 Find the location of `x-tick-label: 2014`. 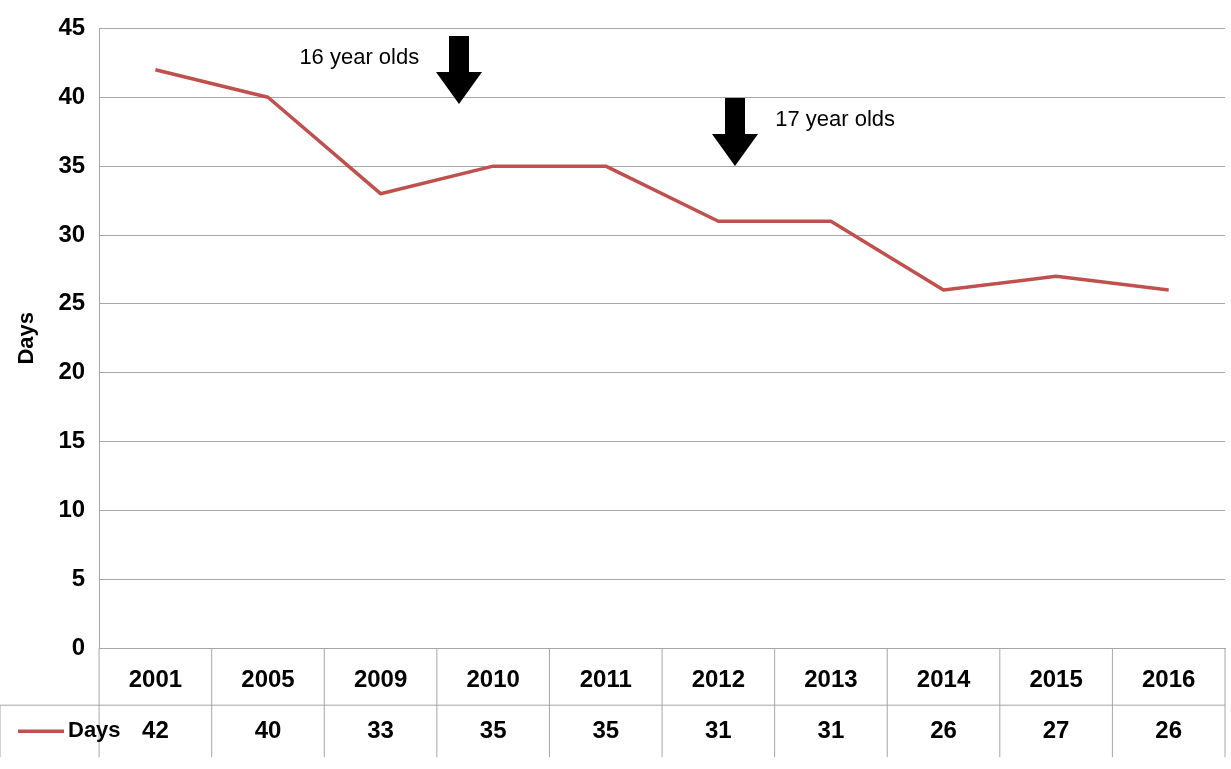

x-tick-label: 2014 is located at coordinates (943, 679).